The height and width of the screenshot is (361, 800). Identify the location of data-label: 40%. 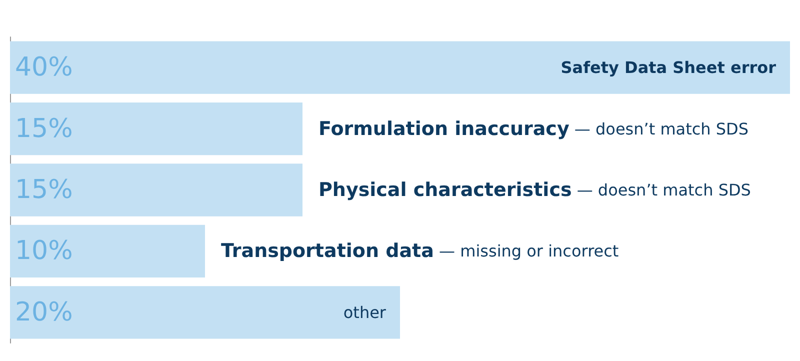
(44, 67).